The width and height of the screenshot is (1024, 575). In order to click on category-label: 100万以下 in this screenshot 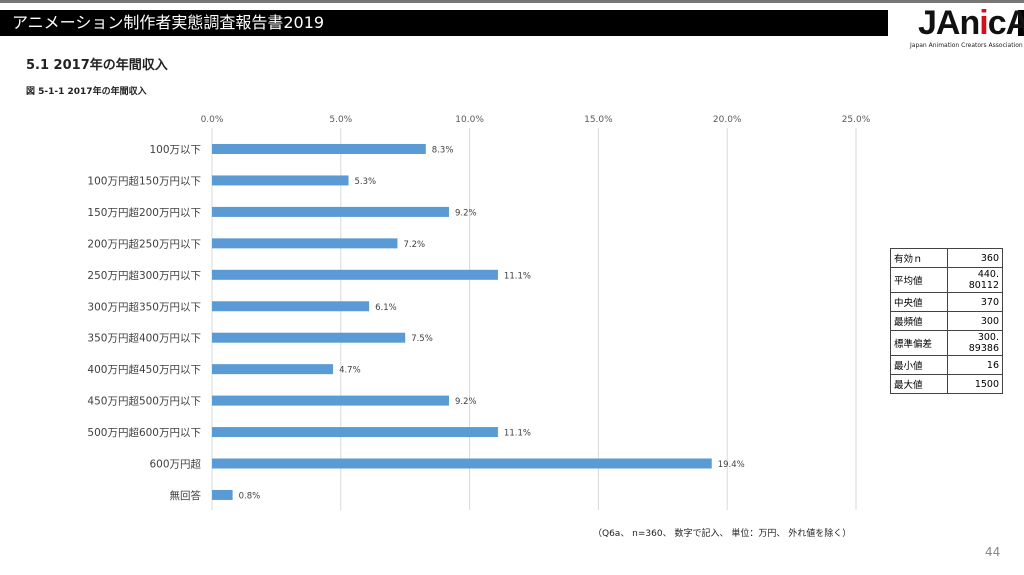, I will do `click(175, 150)`.